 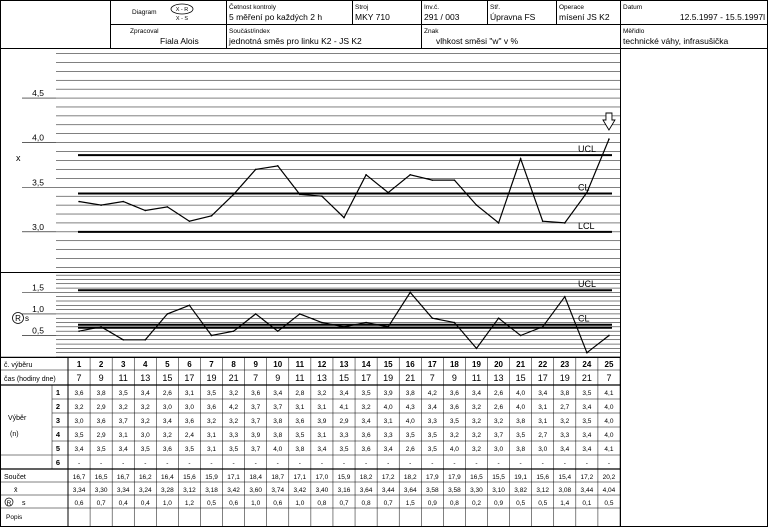 What do you see at coordinates (167, 364) in the screenshot?
I see `sample-number: 5` at bounding box center [167, 364].